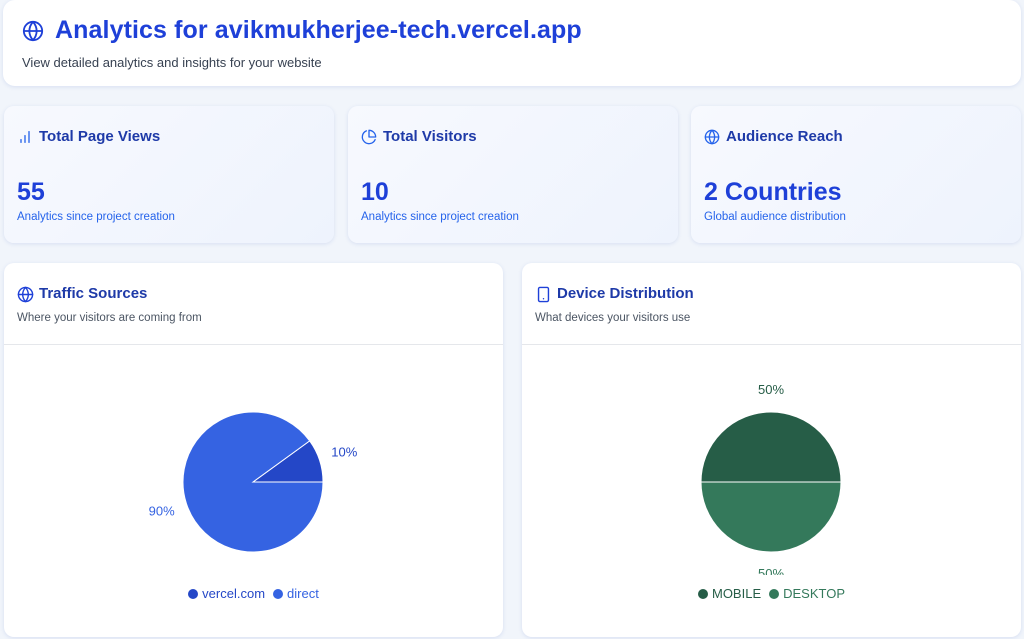  Describe the element at coordinates (162, 511) in the screenshot. I see `pie-label: 90%` at that location.